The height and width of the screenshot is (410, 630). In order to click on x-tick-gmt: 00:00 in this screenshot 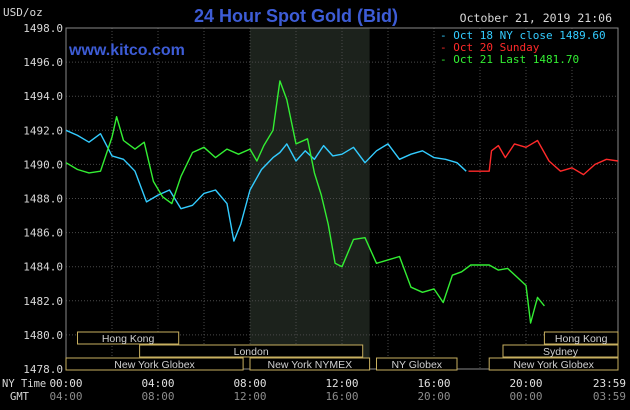, I will do `click(525, 396)`.